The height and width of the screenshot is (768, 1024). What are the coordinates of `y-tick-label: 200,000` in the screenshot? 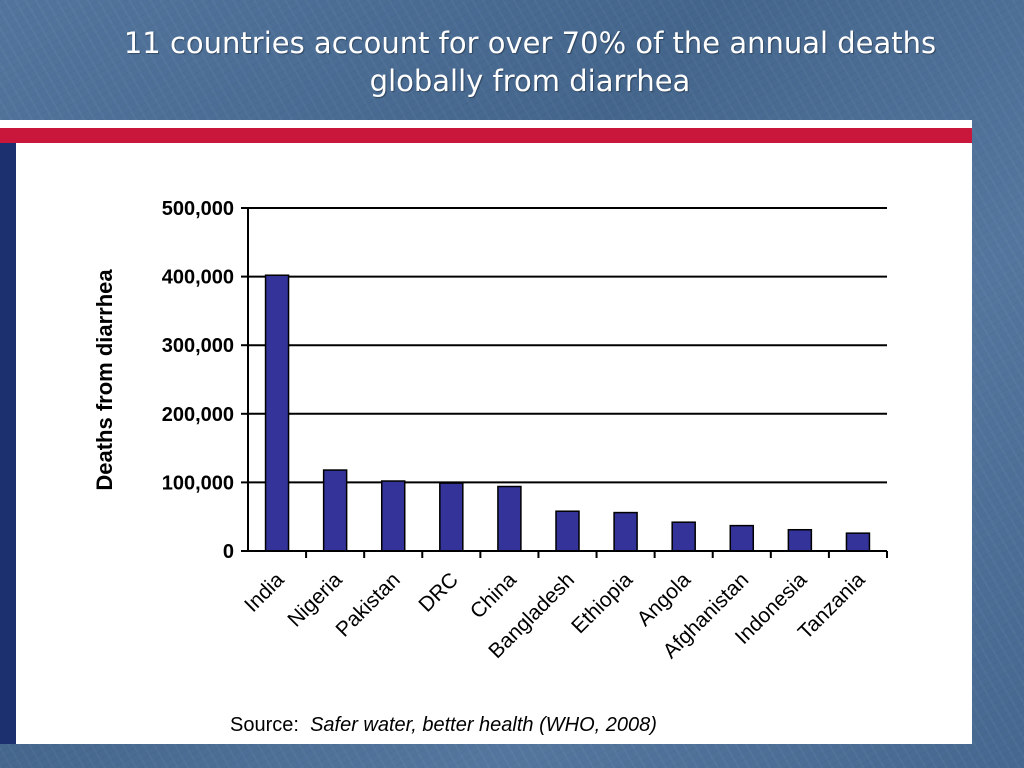 It's located at (198, 415).